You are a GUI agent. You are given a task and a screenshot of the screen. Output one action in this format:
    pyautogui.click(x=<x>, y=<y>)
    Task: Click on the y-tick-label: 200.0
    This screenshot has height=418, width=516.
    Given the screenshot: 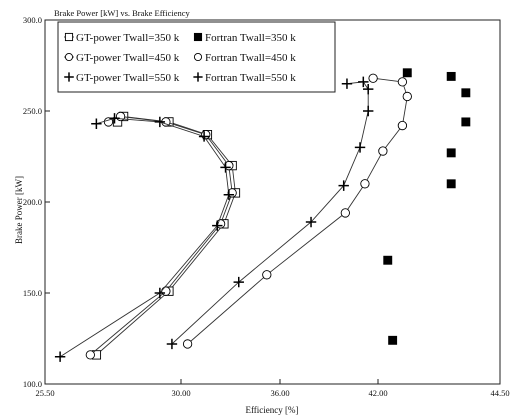 What is the action you would take?
    pyautogui.click(x=32, y=202)
    